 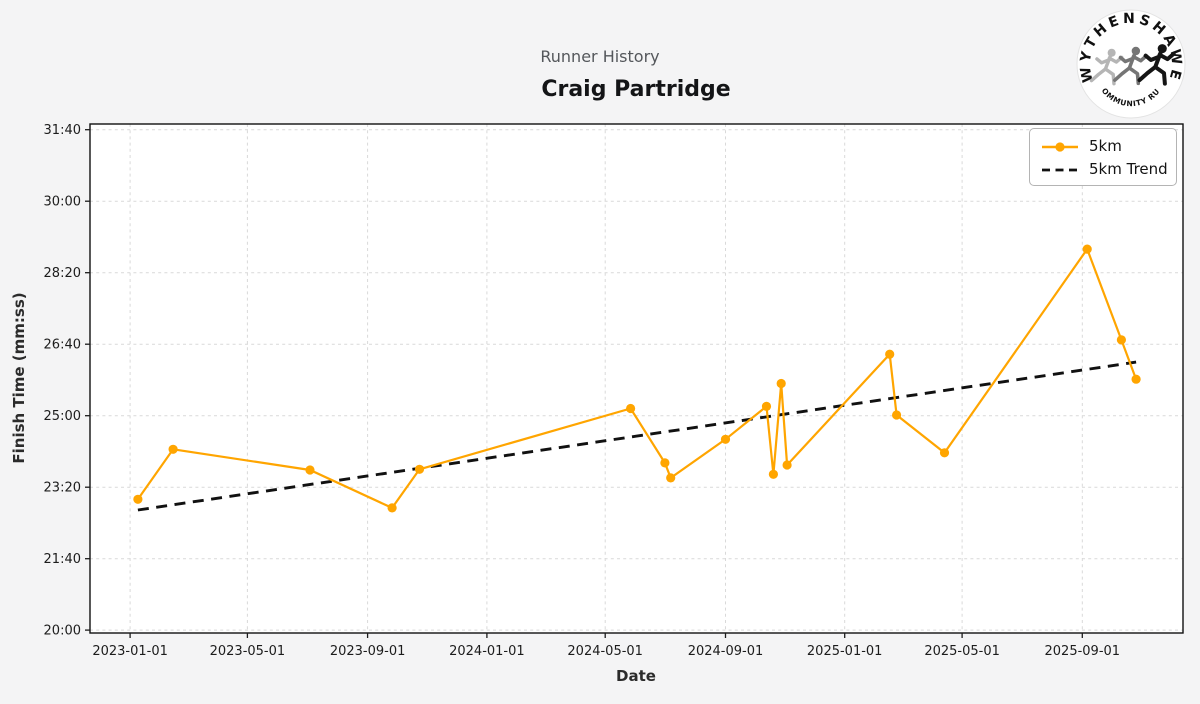 I want to click on x-tick-label: 2025-01-01, so click(x=845, y=651).